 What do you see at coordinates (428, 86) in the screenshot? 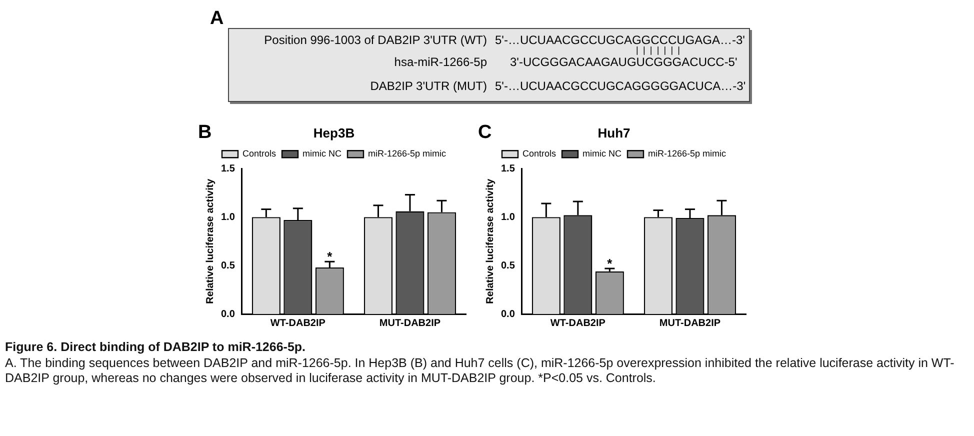
I see `text: DAB2IP 3'UTR (MUT)` at bounding box center [428, 86].